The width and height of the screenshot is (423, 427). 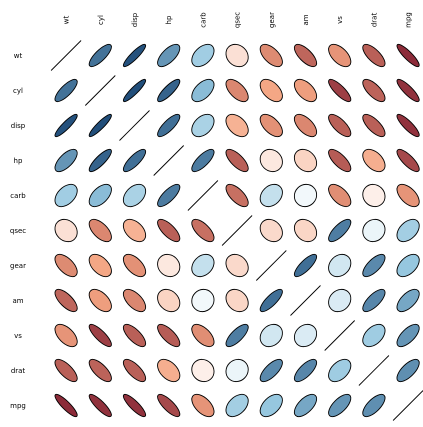 I want to click on cell-cyl-cyl, so click(x=100, y=90).